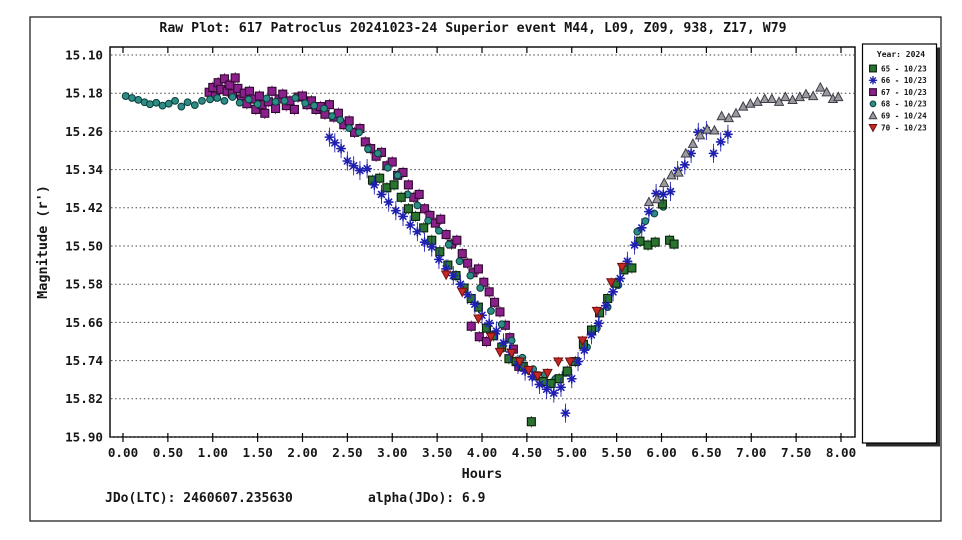 The height and width of the screenshot is (540, 962). I want to click on x-tick-label: 6.50, so click(706, 452).